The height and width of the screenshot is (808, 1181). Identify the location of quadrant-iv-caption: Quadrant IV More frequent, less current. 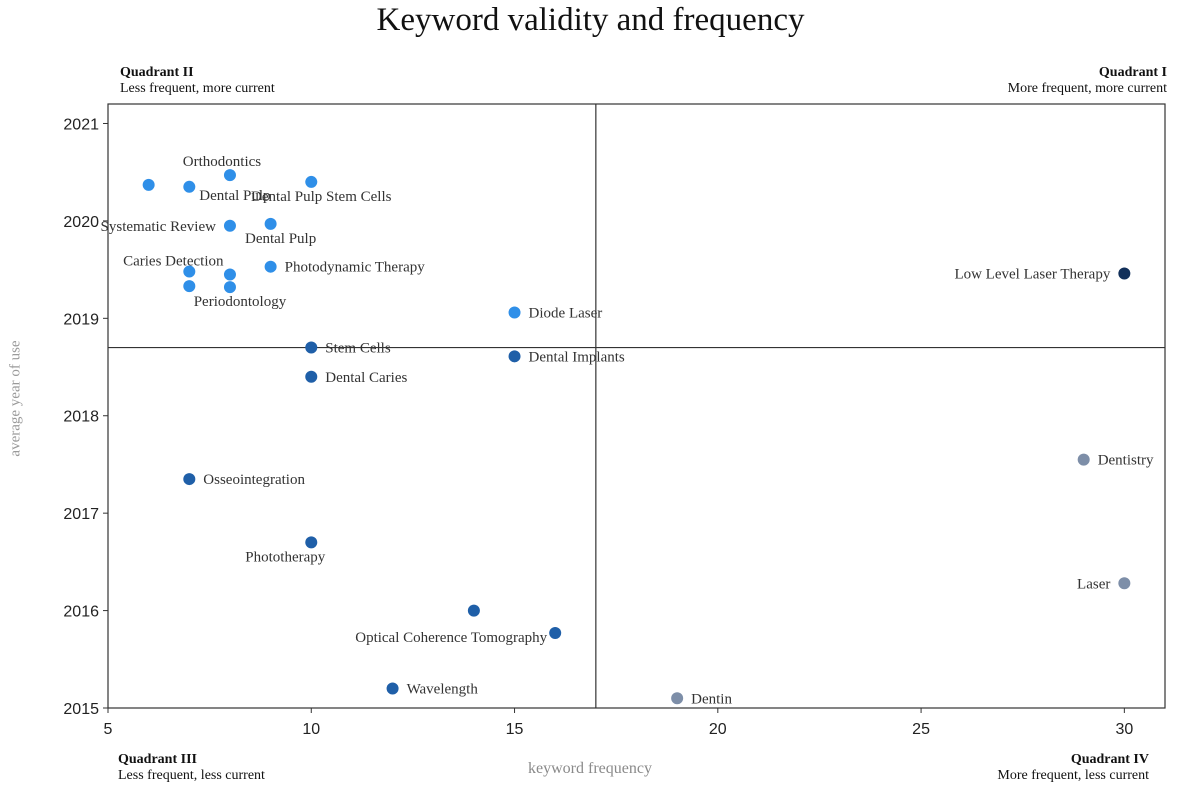
(1073, 768).